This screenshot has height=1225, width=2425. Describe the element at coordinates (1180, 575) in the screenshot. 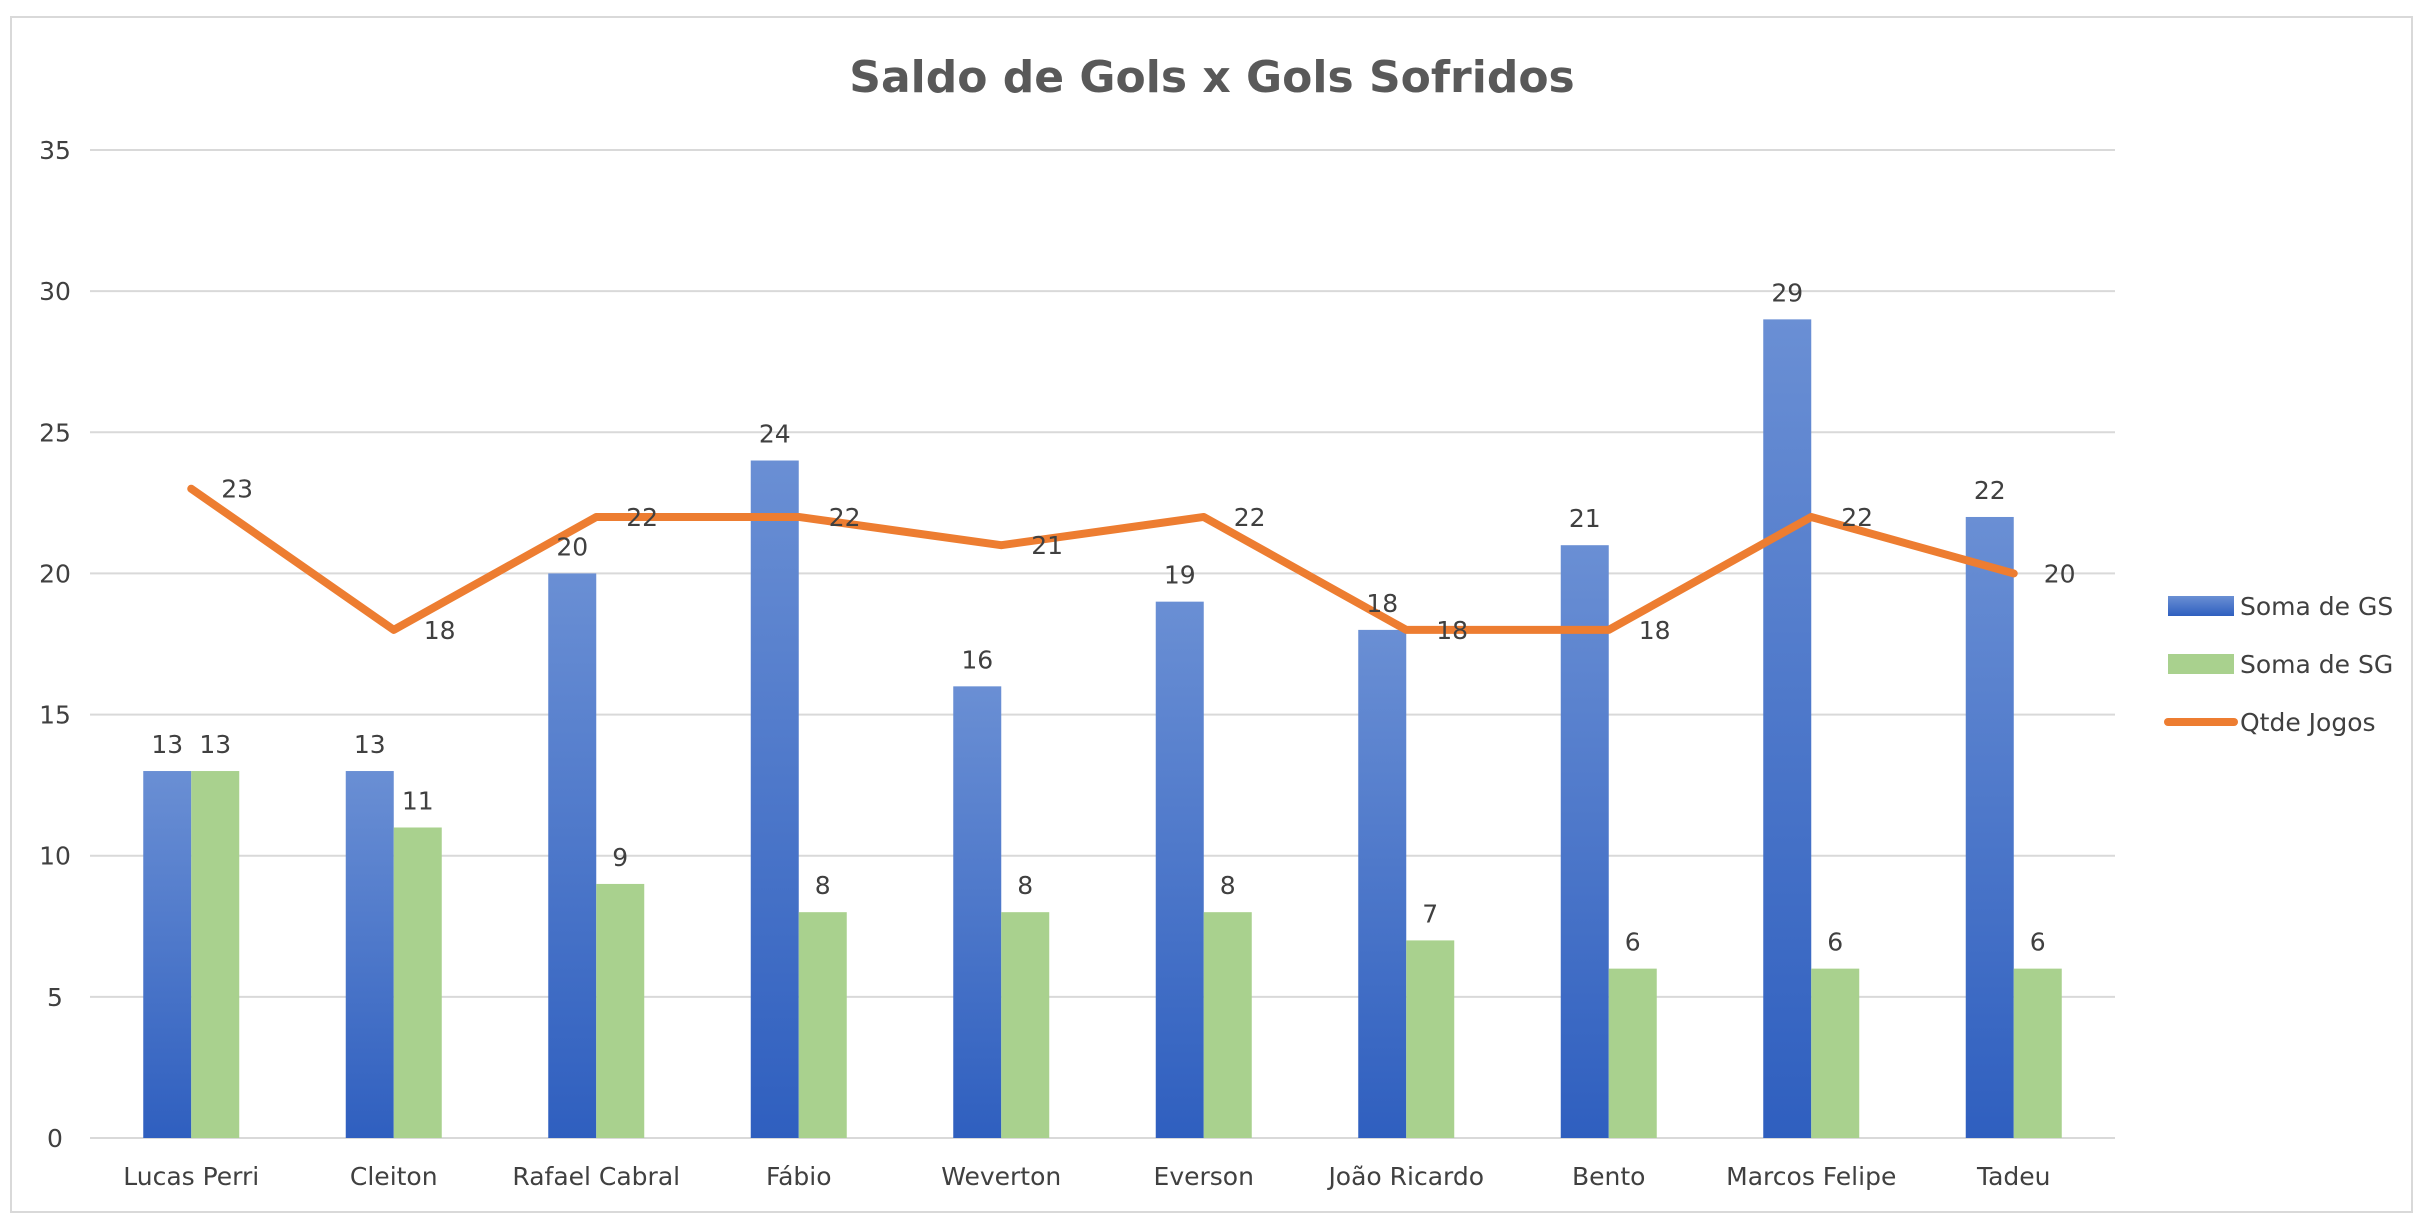

I see `data-label: 19` at that location.